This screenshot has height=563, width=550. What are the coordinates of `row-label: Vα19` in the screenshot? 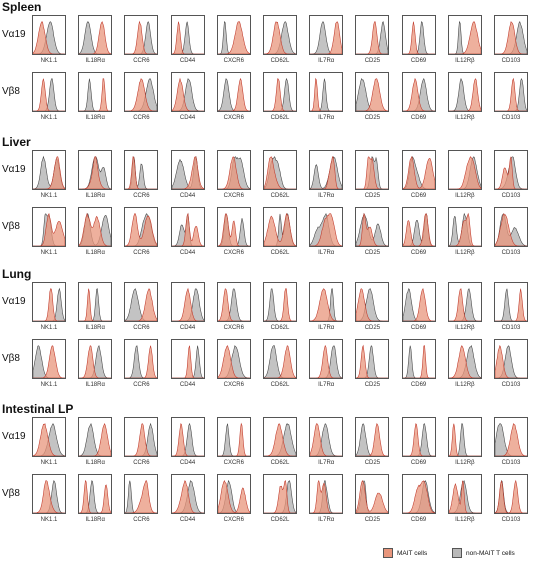 It's located at (14, 436).